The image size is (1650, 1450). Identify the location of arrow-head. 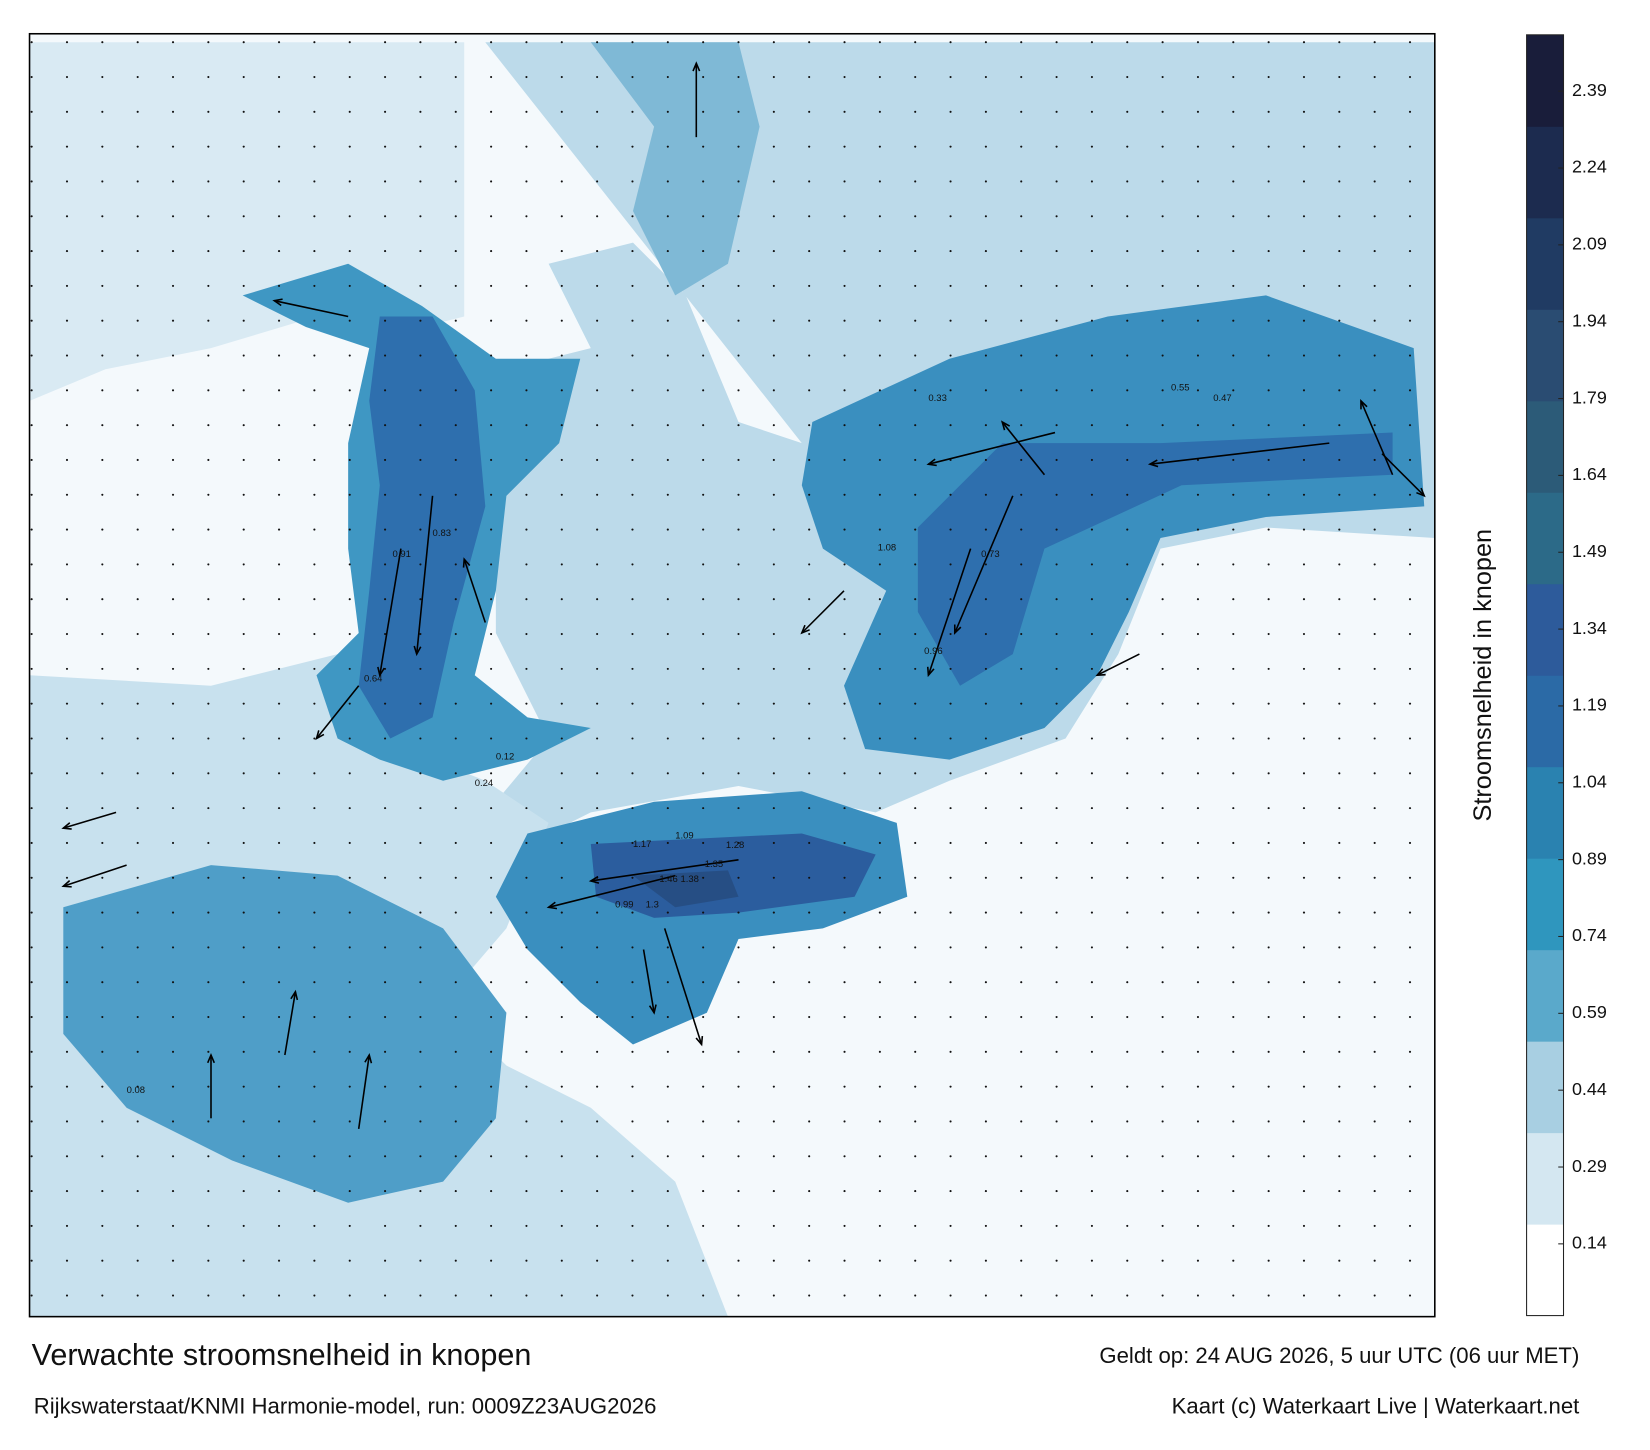
(211, 1058).